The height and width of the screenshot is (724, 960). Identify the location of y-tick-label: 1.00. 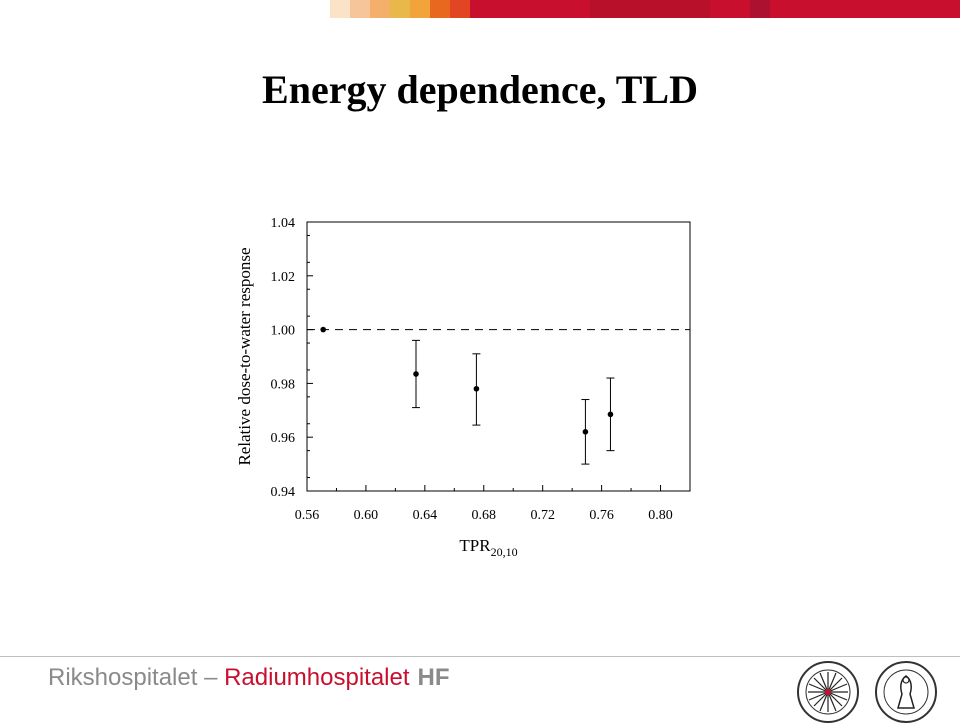
(283, 331).